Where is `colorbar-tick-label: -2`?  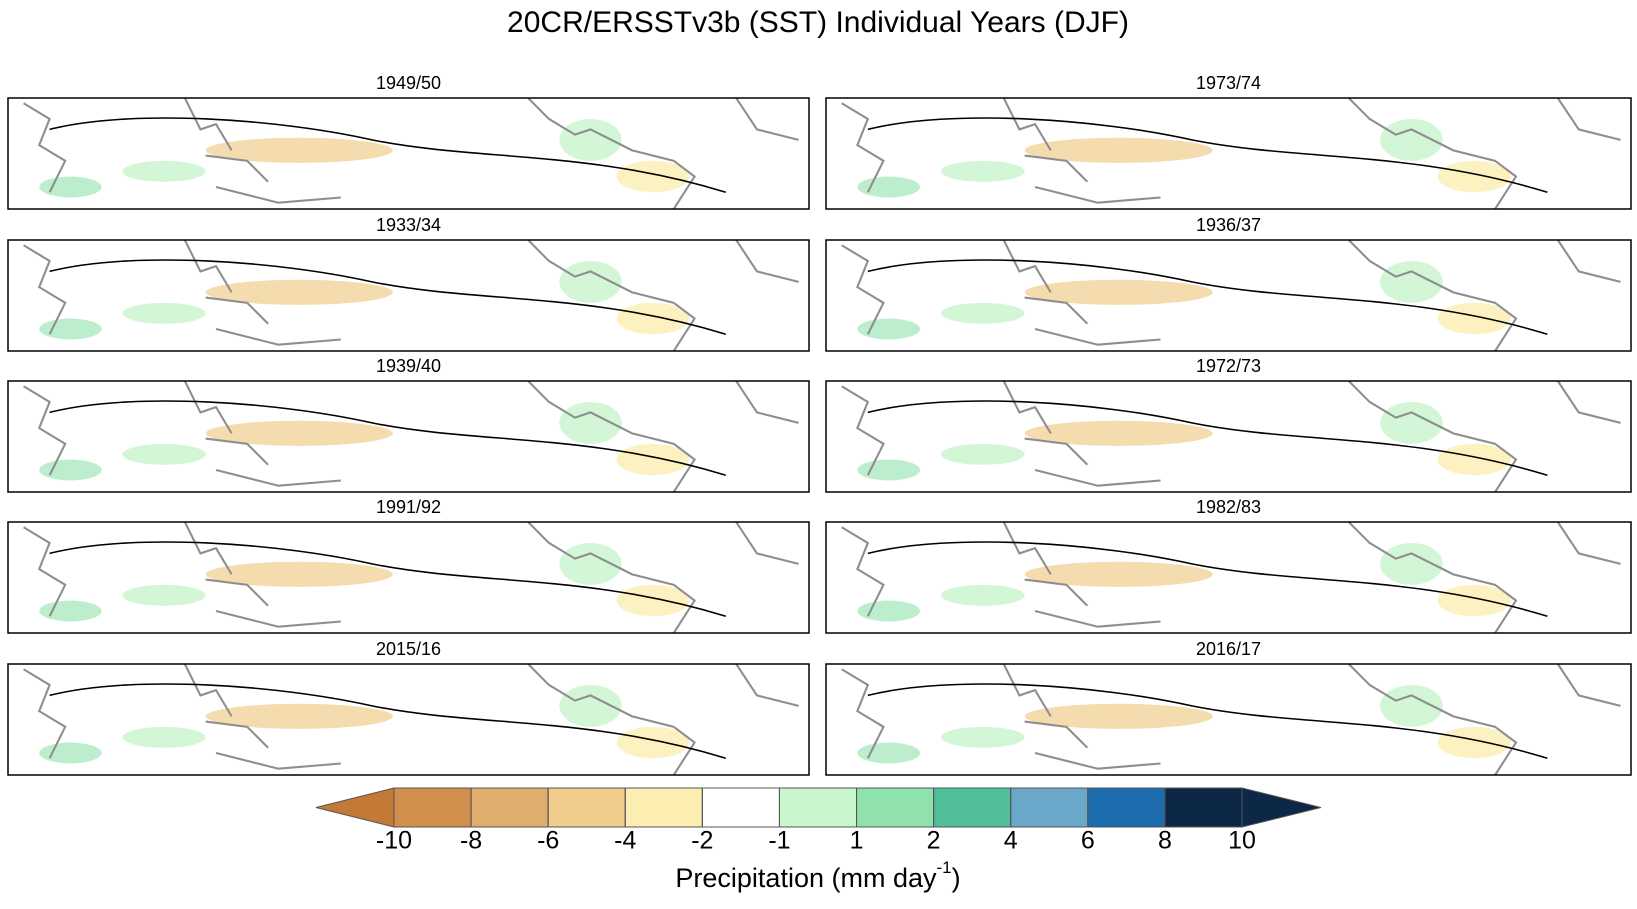 colorbar-tick-label: -2 is located at coordinates (702, 841).